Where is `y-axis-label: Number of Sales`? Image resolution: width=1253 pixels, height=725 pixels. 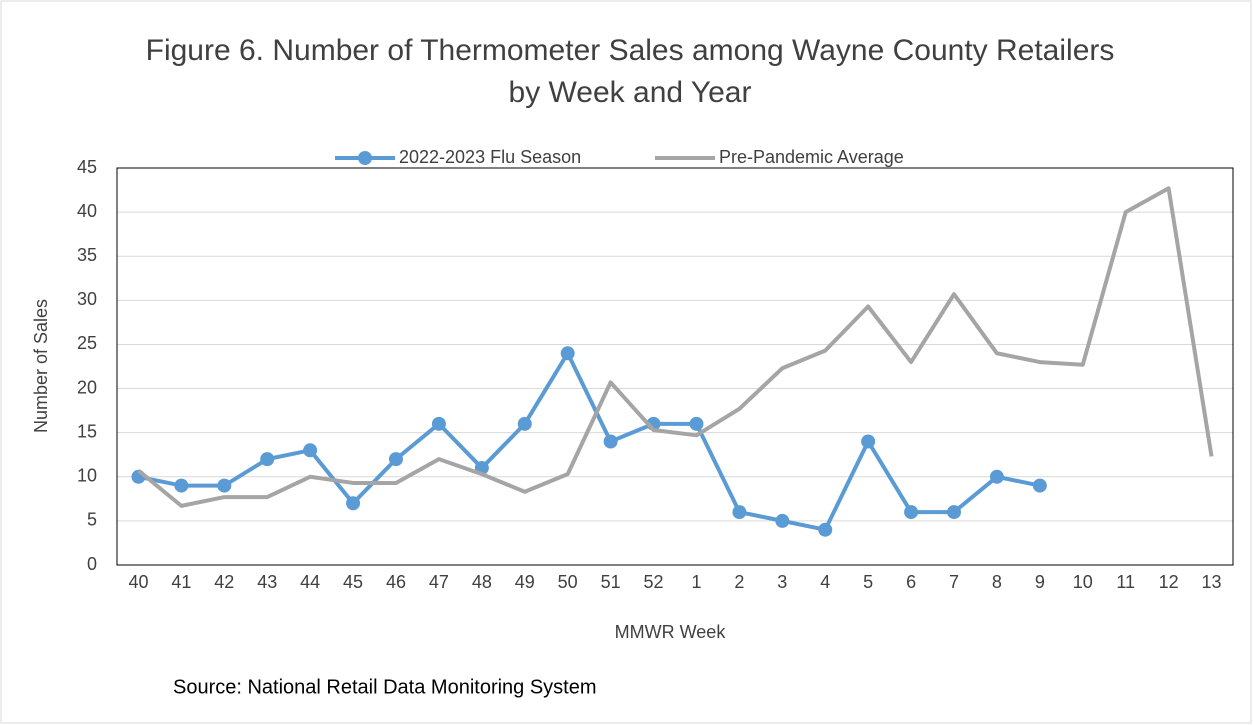 y-axis-label: Number of Sales is located at coordinates (41, 366).